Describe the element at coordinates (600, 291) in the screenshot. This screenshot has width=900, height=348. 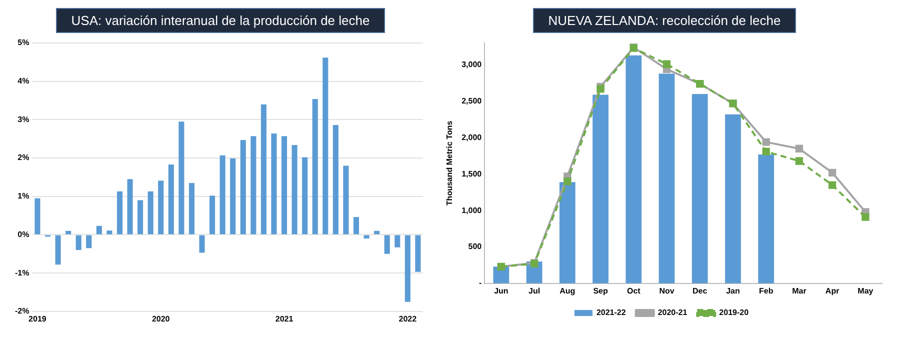
I see `x-tick-label: Sep` at that location.